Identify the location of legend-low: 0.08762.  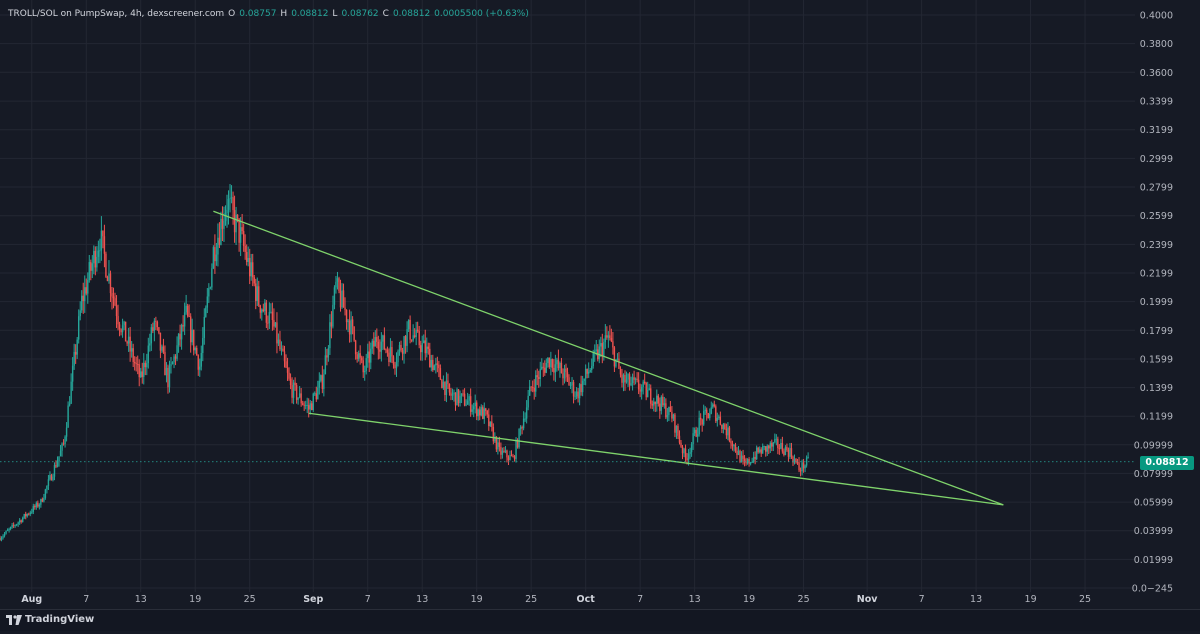
(360, 14).